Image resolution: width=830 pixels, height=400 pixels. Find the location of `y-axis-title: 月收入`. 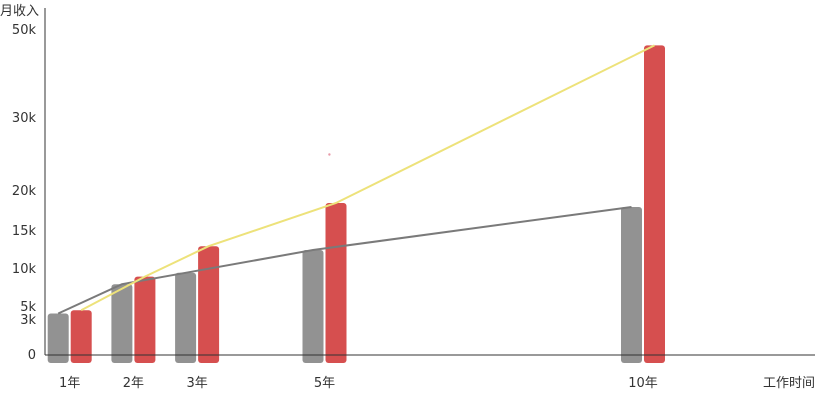

y-axis-title: 月收入 is located at coordinates (19, 11).